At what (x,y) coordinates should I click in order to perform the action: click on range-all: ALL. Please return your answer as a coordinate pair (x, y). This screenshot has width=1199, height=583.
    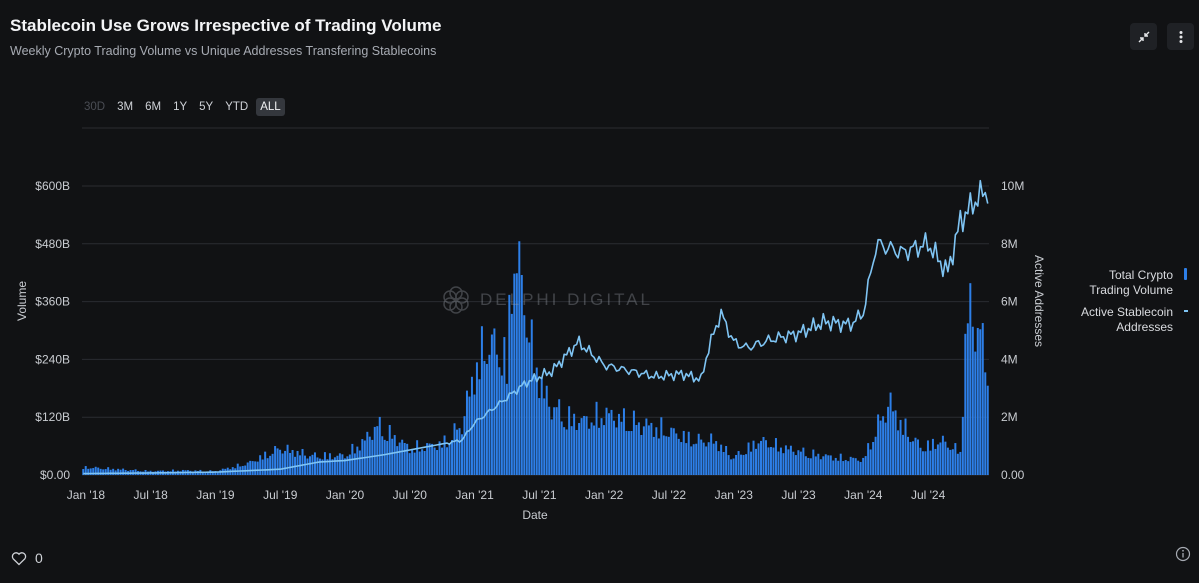
    Looking at the image, I should click on (270, 107).